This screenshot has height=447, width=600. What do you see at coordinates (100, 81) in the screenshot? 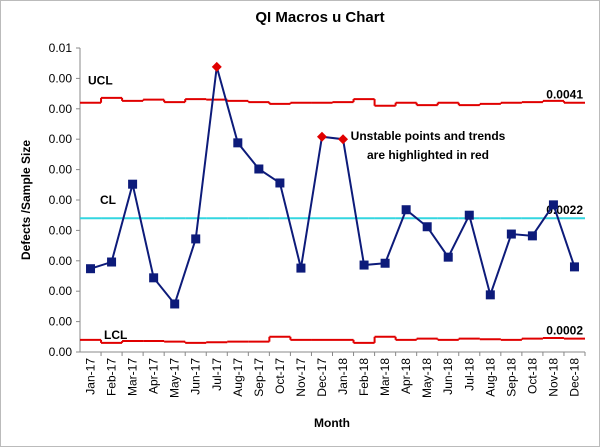
I see `limit-name: UCL` at bounding box center [100, 81].